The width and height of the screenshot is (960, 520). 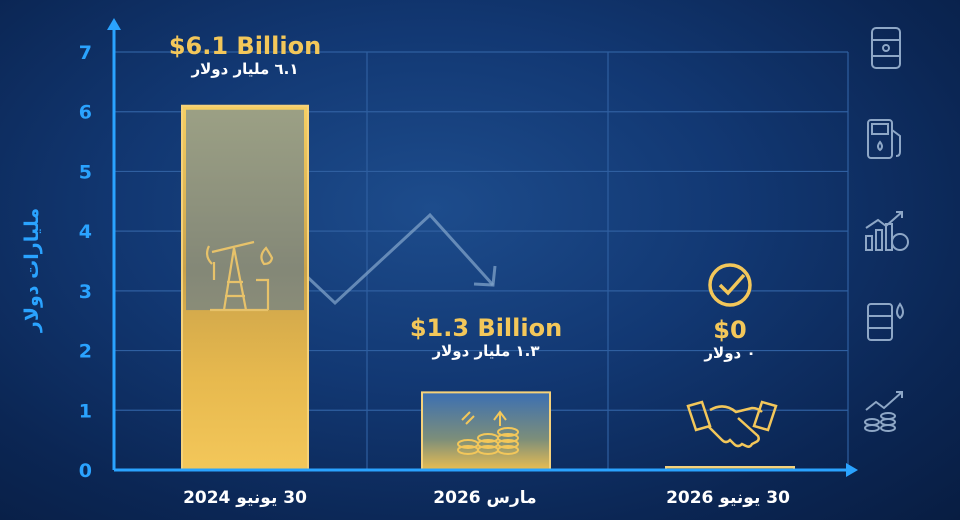 I want to click on bar2-annotation: $1.3 Billion ١.٣ مليار دولار, so click(x=486, y=337).